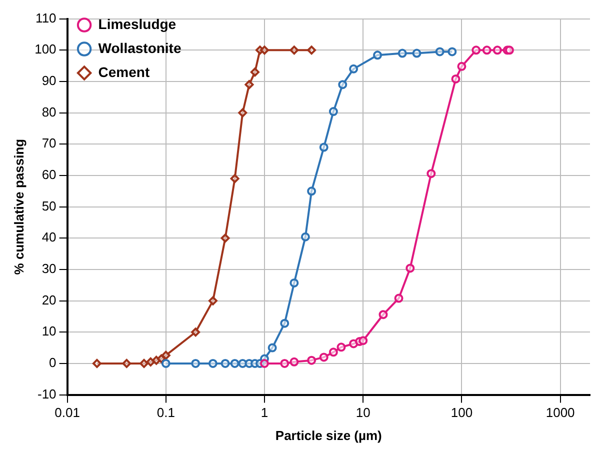 Image resolution: width=604 pixels, height=456 pixels. What do you see at coordinates (49, 112) in the screenshot?
I see `y-tick-label: 80` at bounding box center [49, 112].